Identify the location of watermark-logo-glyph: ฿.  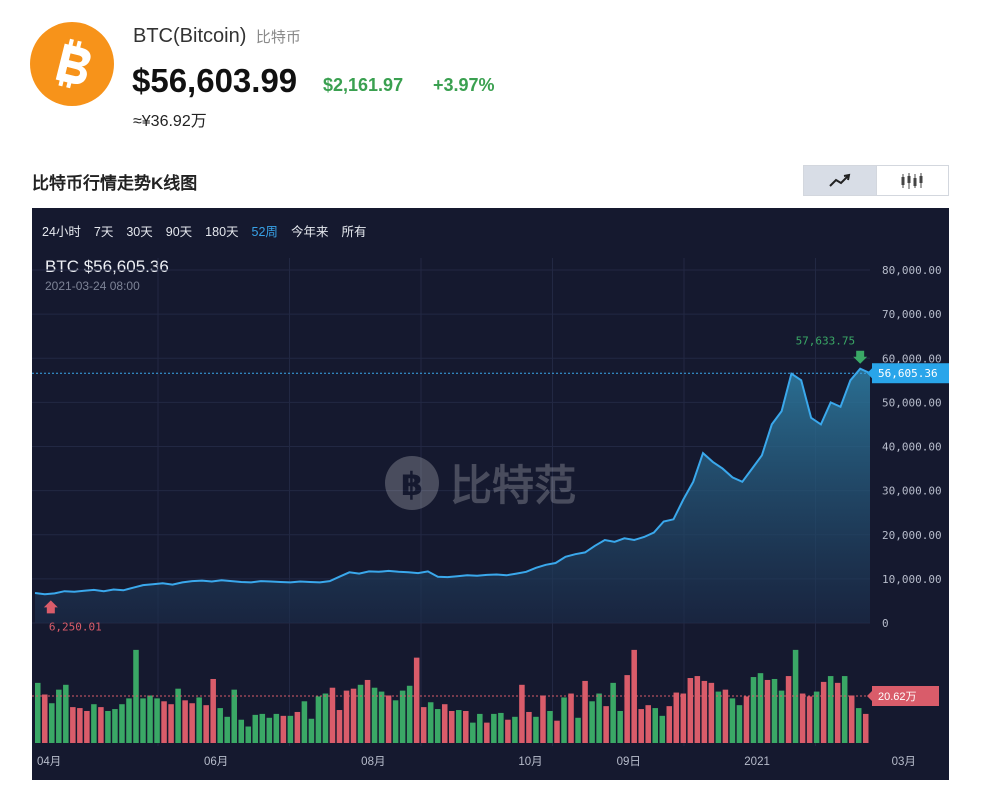
(412, 484).